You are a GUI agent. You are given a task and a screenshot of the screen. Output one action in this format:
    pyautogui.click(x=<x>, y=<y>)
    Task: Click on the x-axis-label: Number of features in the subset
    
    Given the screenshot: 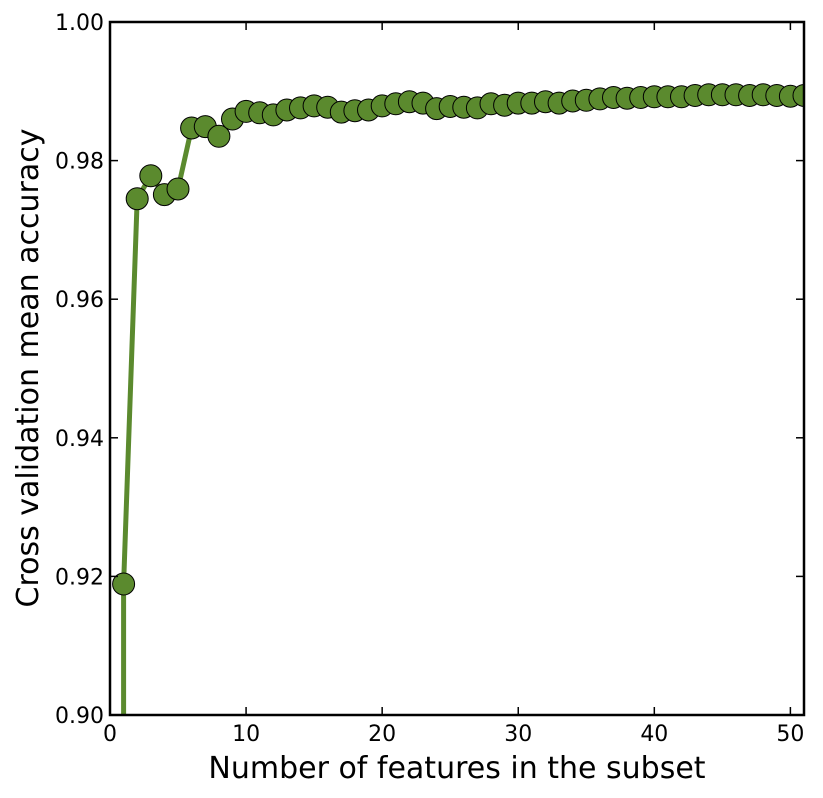 What is the action you would take?
    pyautogui.click(x=456, y=768)
    